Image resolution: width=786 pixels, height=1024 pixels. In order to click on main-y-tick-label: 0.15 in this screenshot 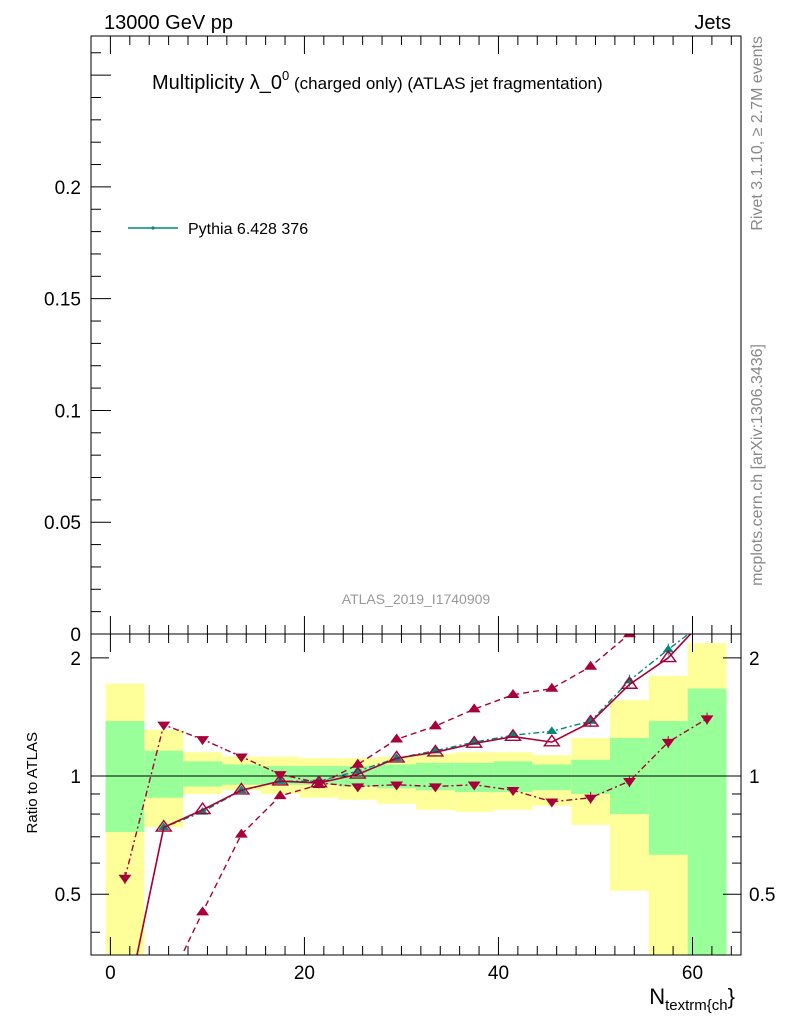, I will do `click(62, 300)`.